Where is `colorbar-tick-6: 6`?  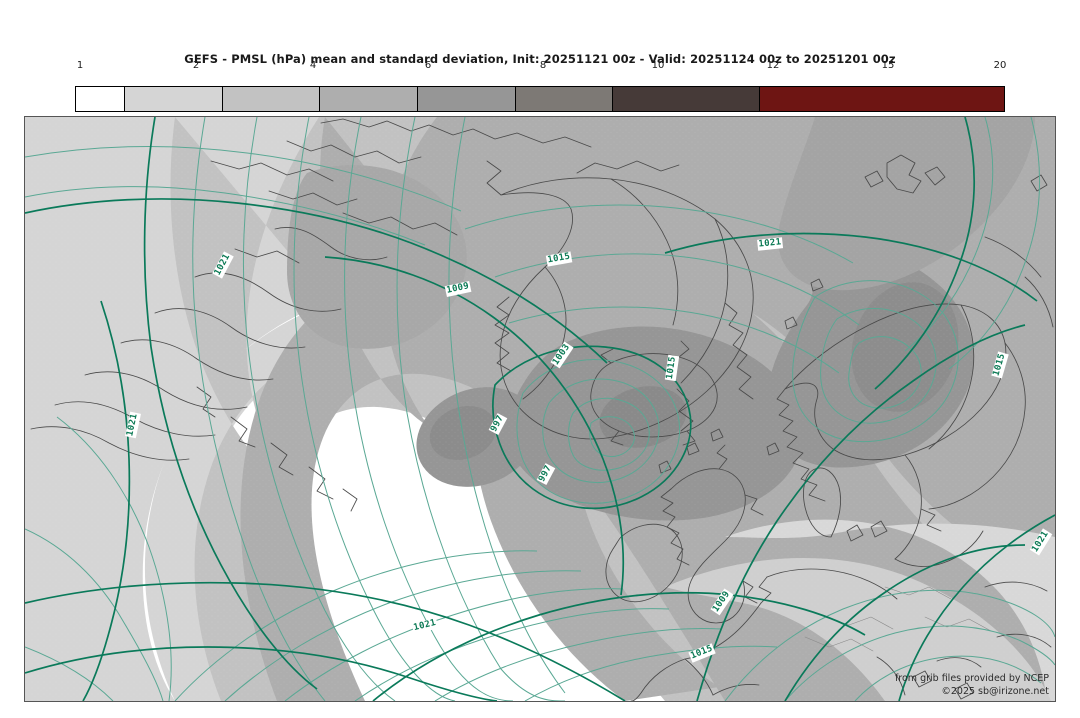 colorbar-tick-6: 6 is located at coordinates (428, 65).